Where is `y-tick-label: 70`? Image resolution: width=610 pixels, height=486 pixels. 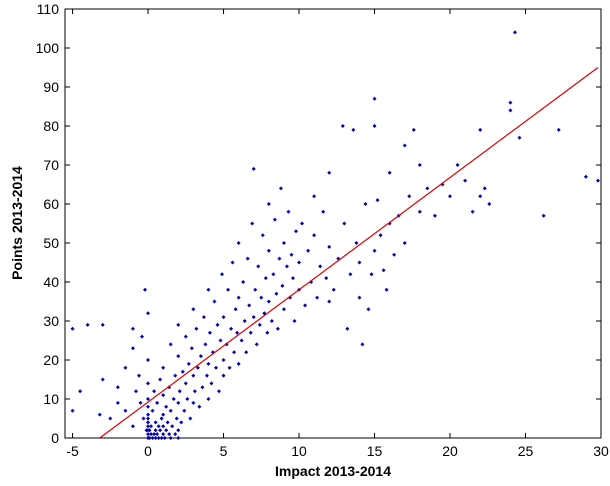 y-tick-label: 70 is located at coordinates (51, 165).